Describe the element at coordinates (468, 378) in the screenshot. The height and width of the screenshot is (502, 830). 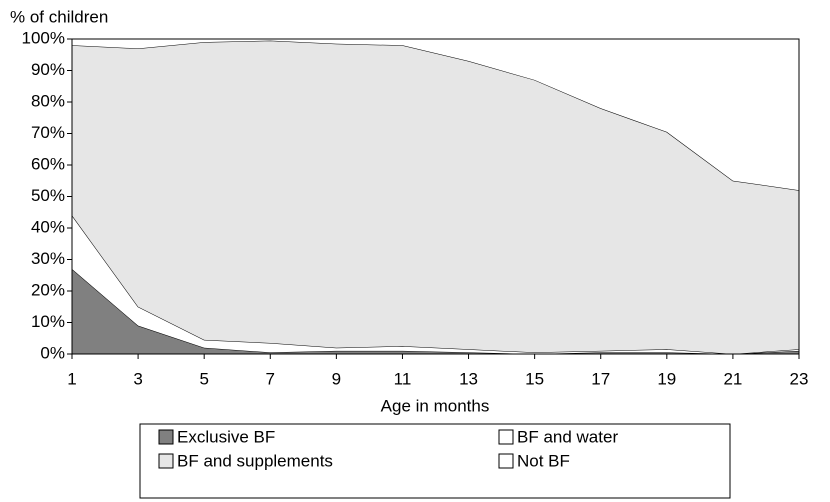
I see `x-tick-label: 13` at that location.